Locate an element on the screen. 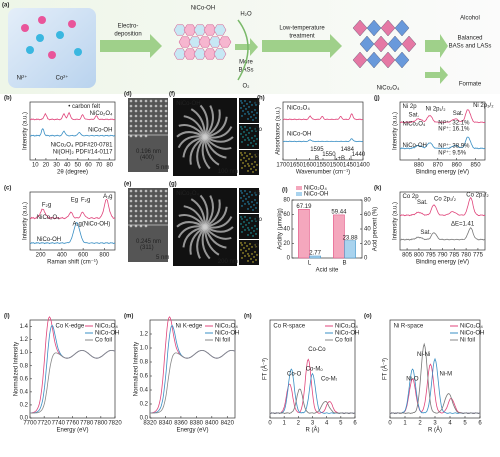 This screenshot has width=500, height=457. panel-label: (l) is located at coordinates (7, 317).